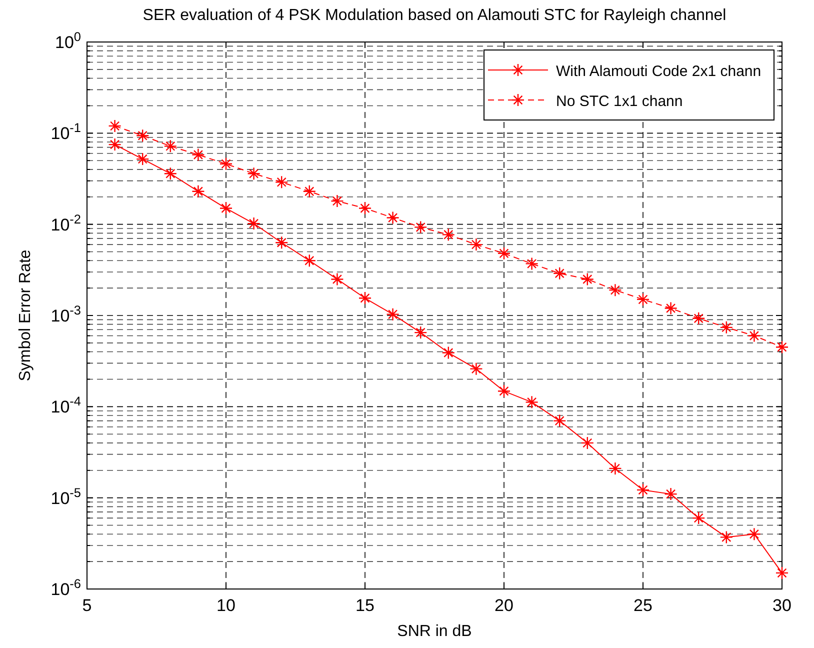 The width and height of the screenshot is (814, 648). Describe the element at coordinates (643, 605) in the screenshot. I see `x-tick-label: 25` at that location.